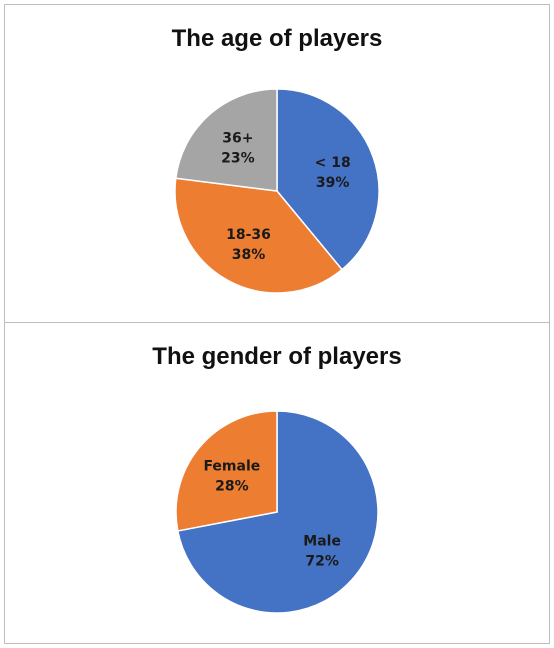 The height and width of the screenshot is (648, 554). Describe the element at coordinates (322, 541) in the screenshot. I see `gender-slice-label-0: Male` at that location.